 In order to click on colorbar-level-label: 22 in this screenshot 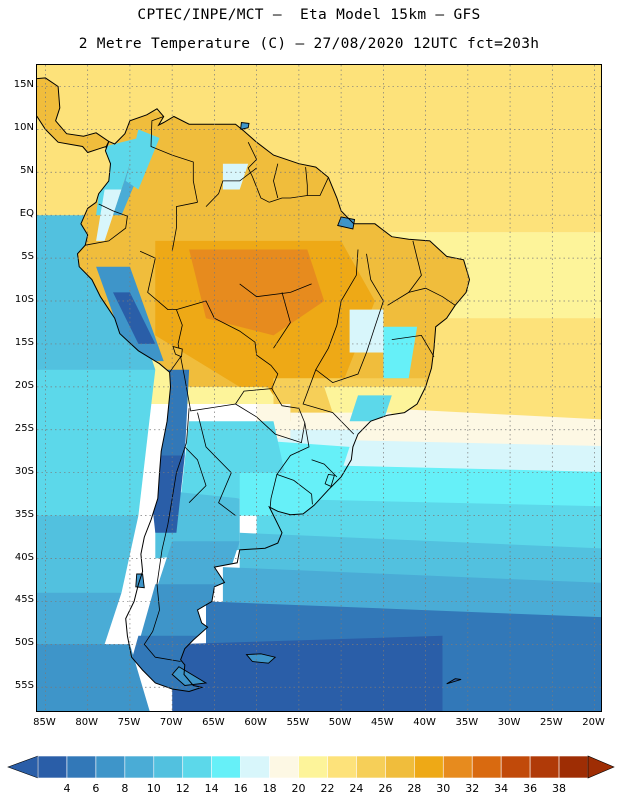, I will do `click(327, 788)`.